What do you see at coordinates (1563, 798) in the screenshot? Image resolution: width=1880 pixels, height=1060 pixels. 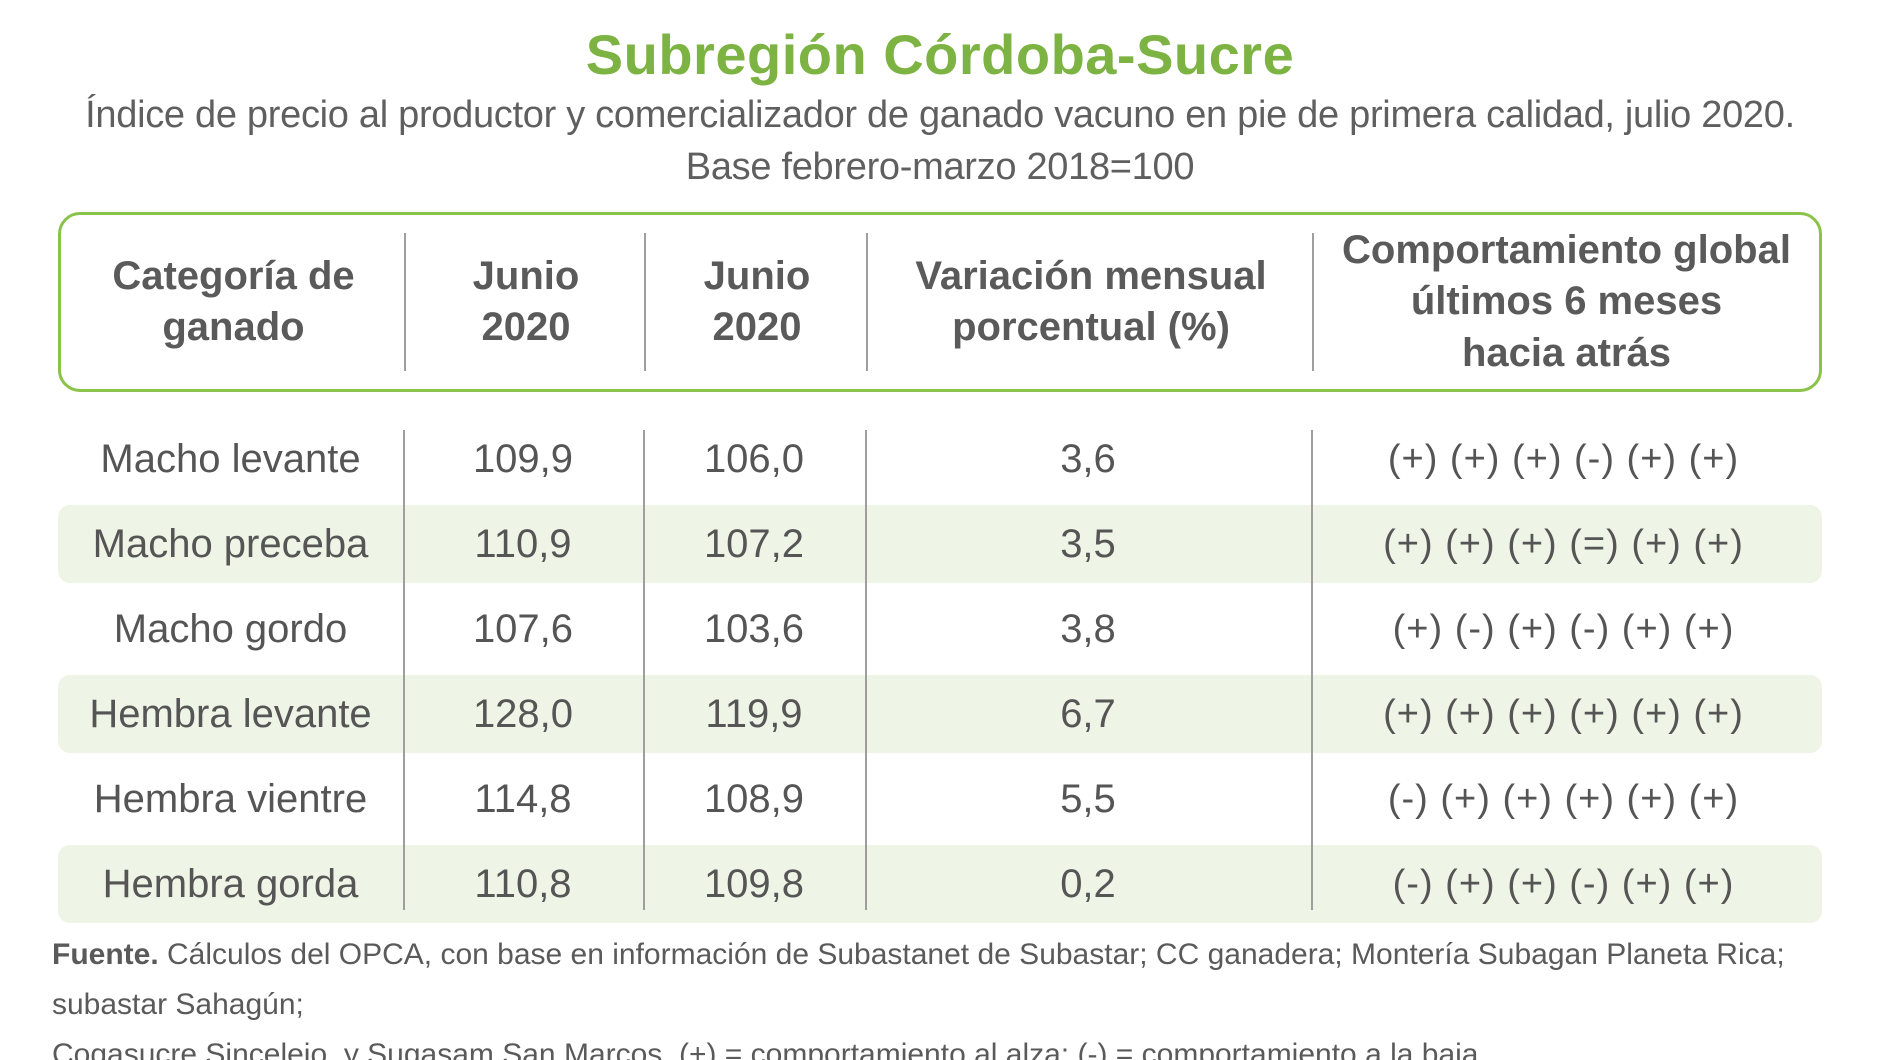 I see `cell-behavior: (-) (+) (+) (+) (+) (+)` at bounding box center [1563, 798].